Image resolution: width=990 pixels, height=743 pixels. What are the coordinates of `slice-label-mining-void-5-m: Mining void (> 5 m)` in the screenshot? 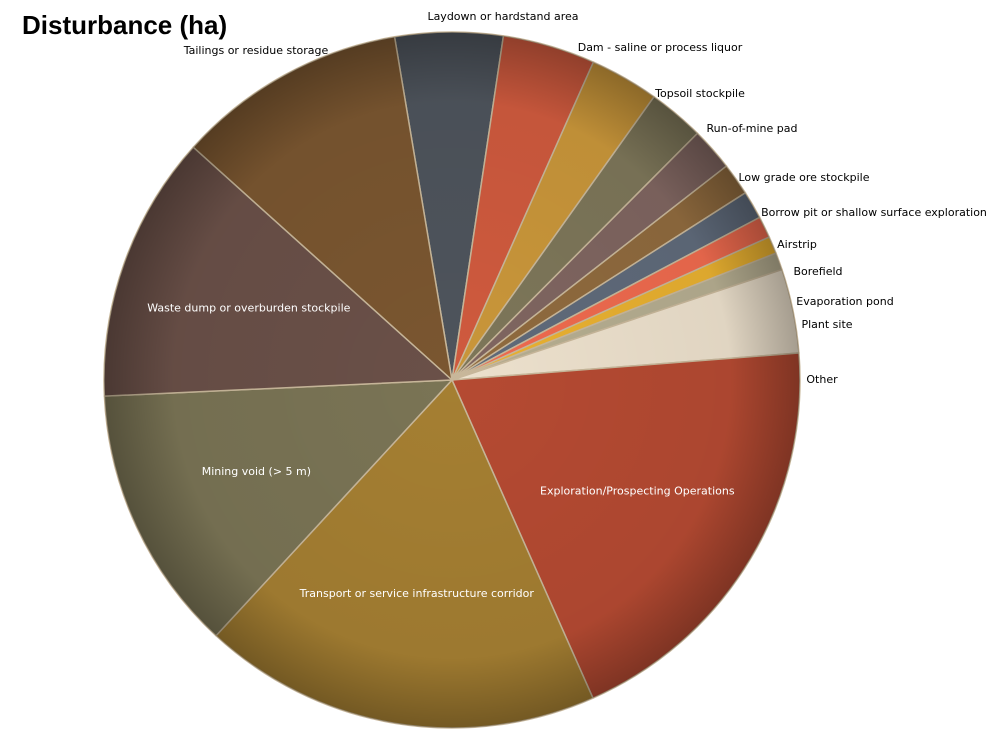 It's located at (256, 471).